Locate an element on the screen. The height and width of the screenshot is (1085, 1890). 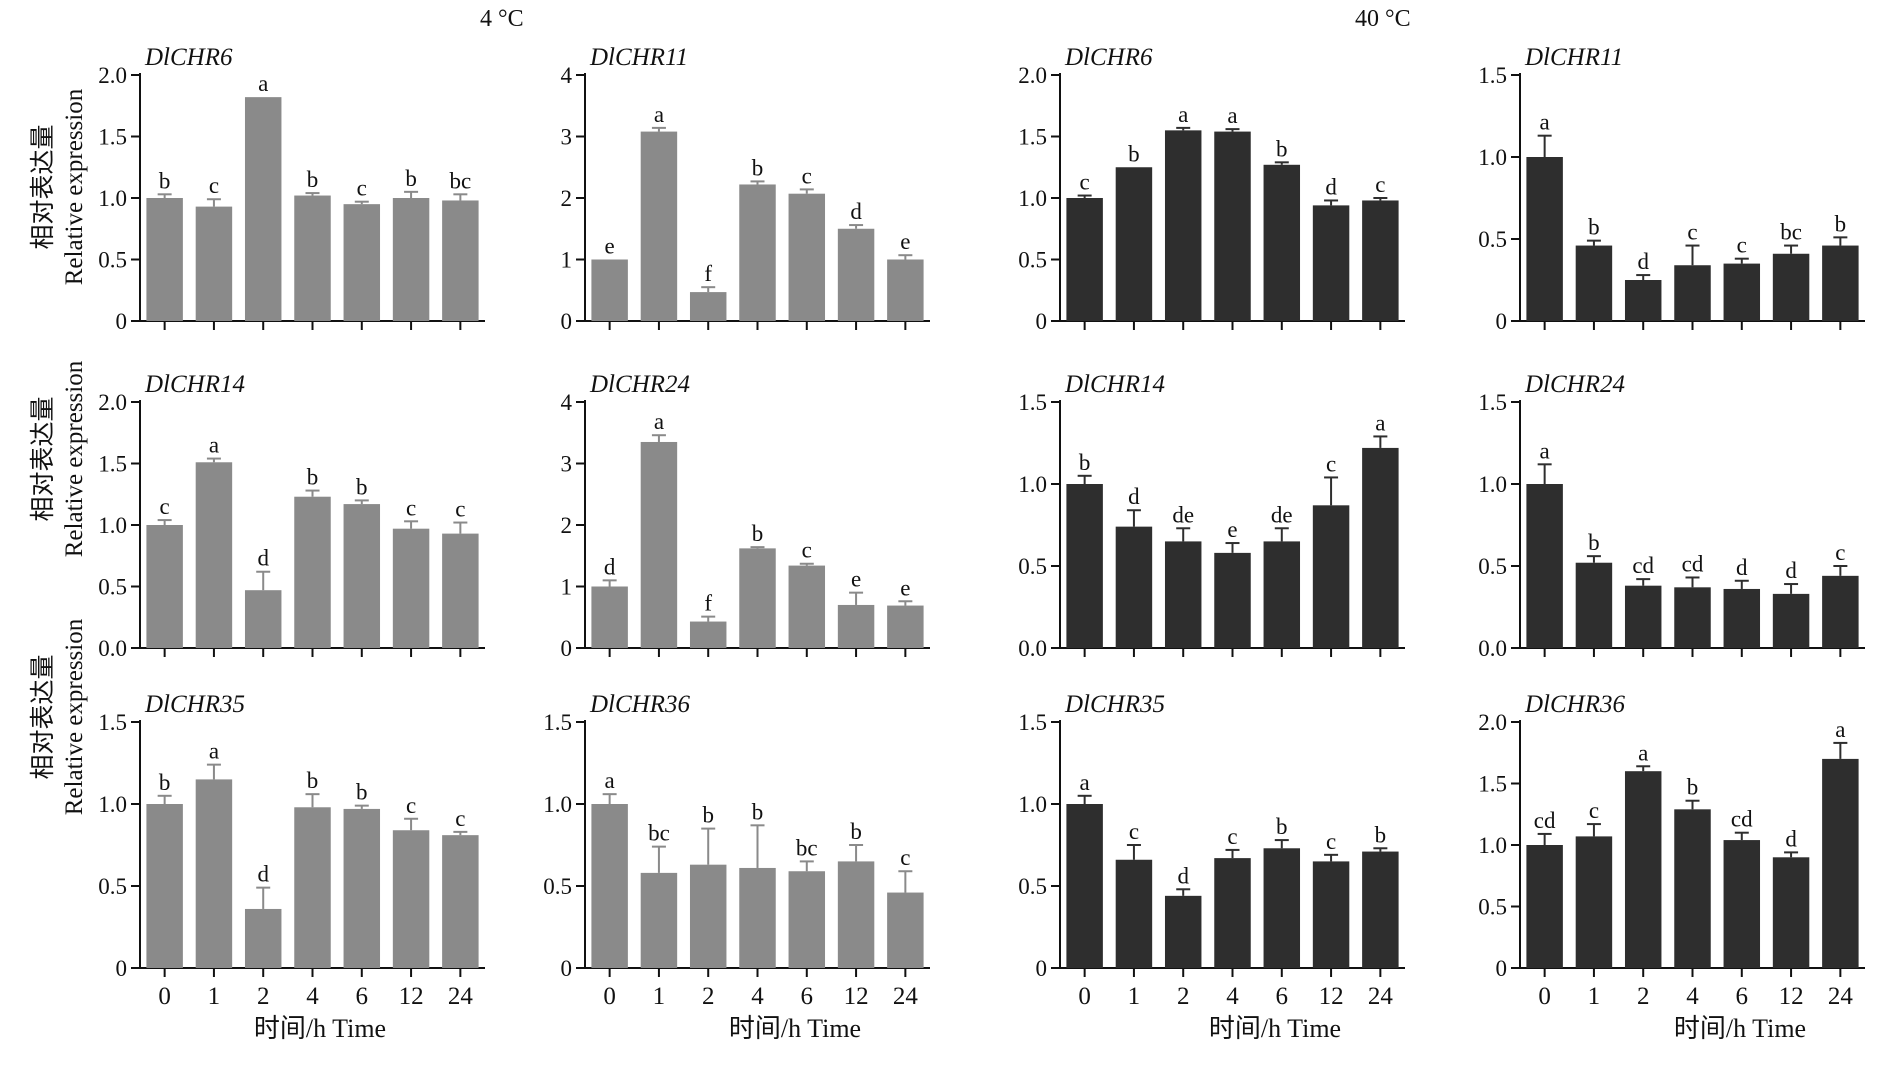
chart-panel-3: 0 0.5 1.0 1.5 2.0 DlCHR6 c b a a b d c is located at coordinates (1211, 189).